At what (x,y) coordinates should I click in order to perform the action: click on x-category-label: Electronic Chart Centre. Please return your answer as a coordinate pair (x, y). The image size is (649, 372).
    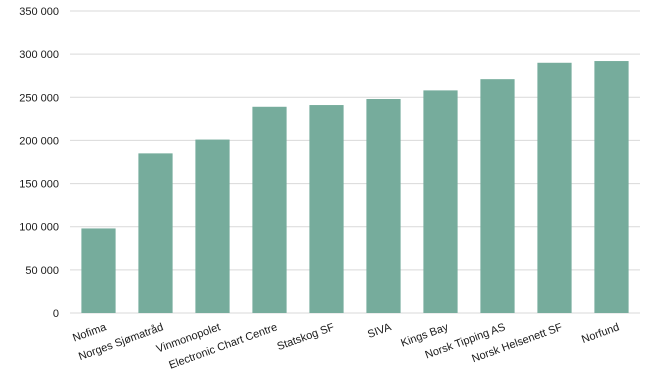
    Looking at the image, I should click on (223, 346).